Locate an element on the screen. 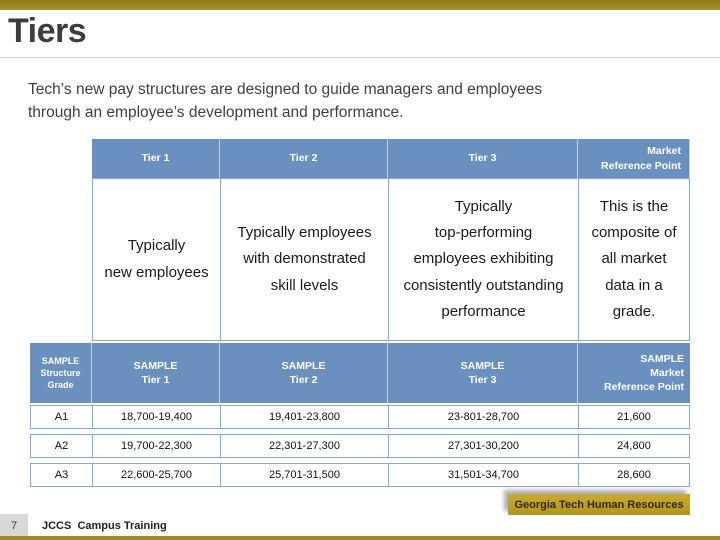 This screenshot has width=720, height=540. grade-cell: A1 is located at coordinates (61, 417).